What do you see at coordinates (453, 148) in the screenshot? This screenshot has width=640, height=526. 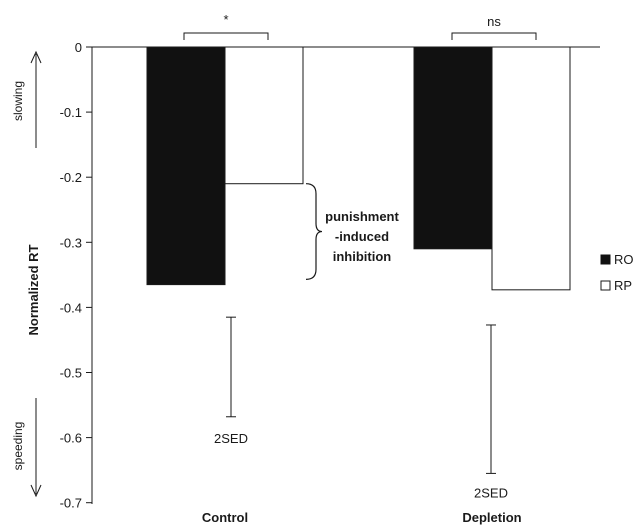 I see `bar-ro-depletion` at bounding box center [453, 148].